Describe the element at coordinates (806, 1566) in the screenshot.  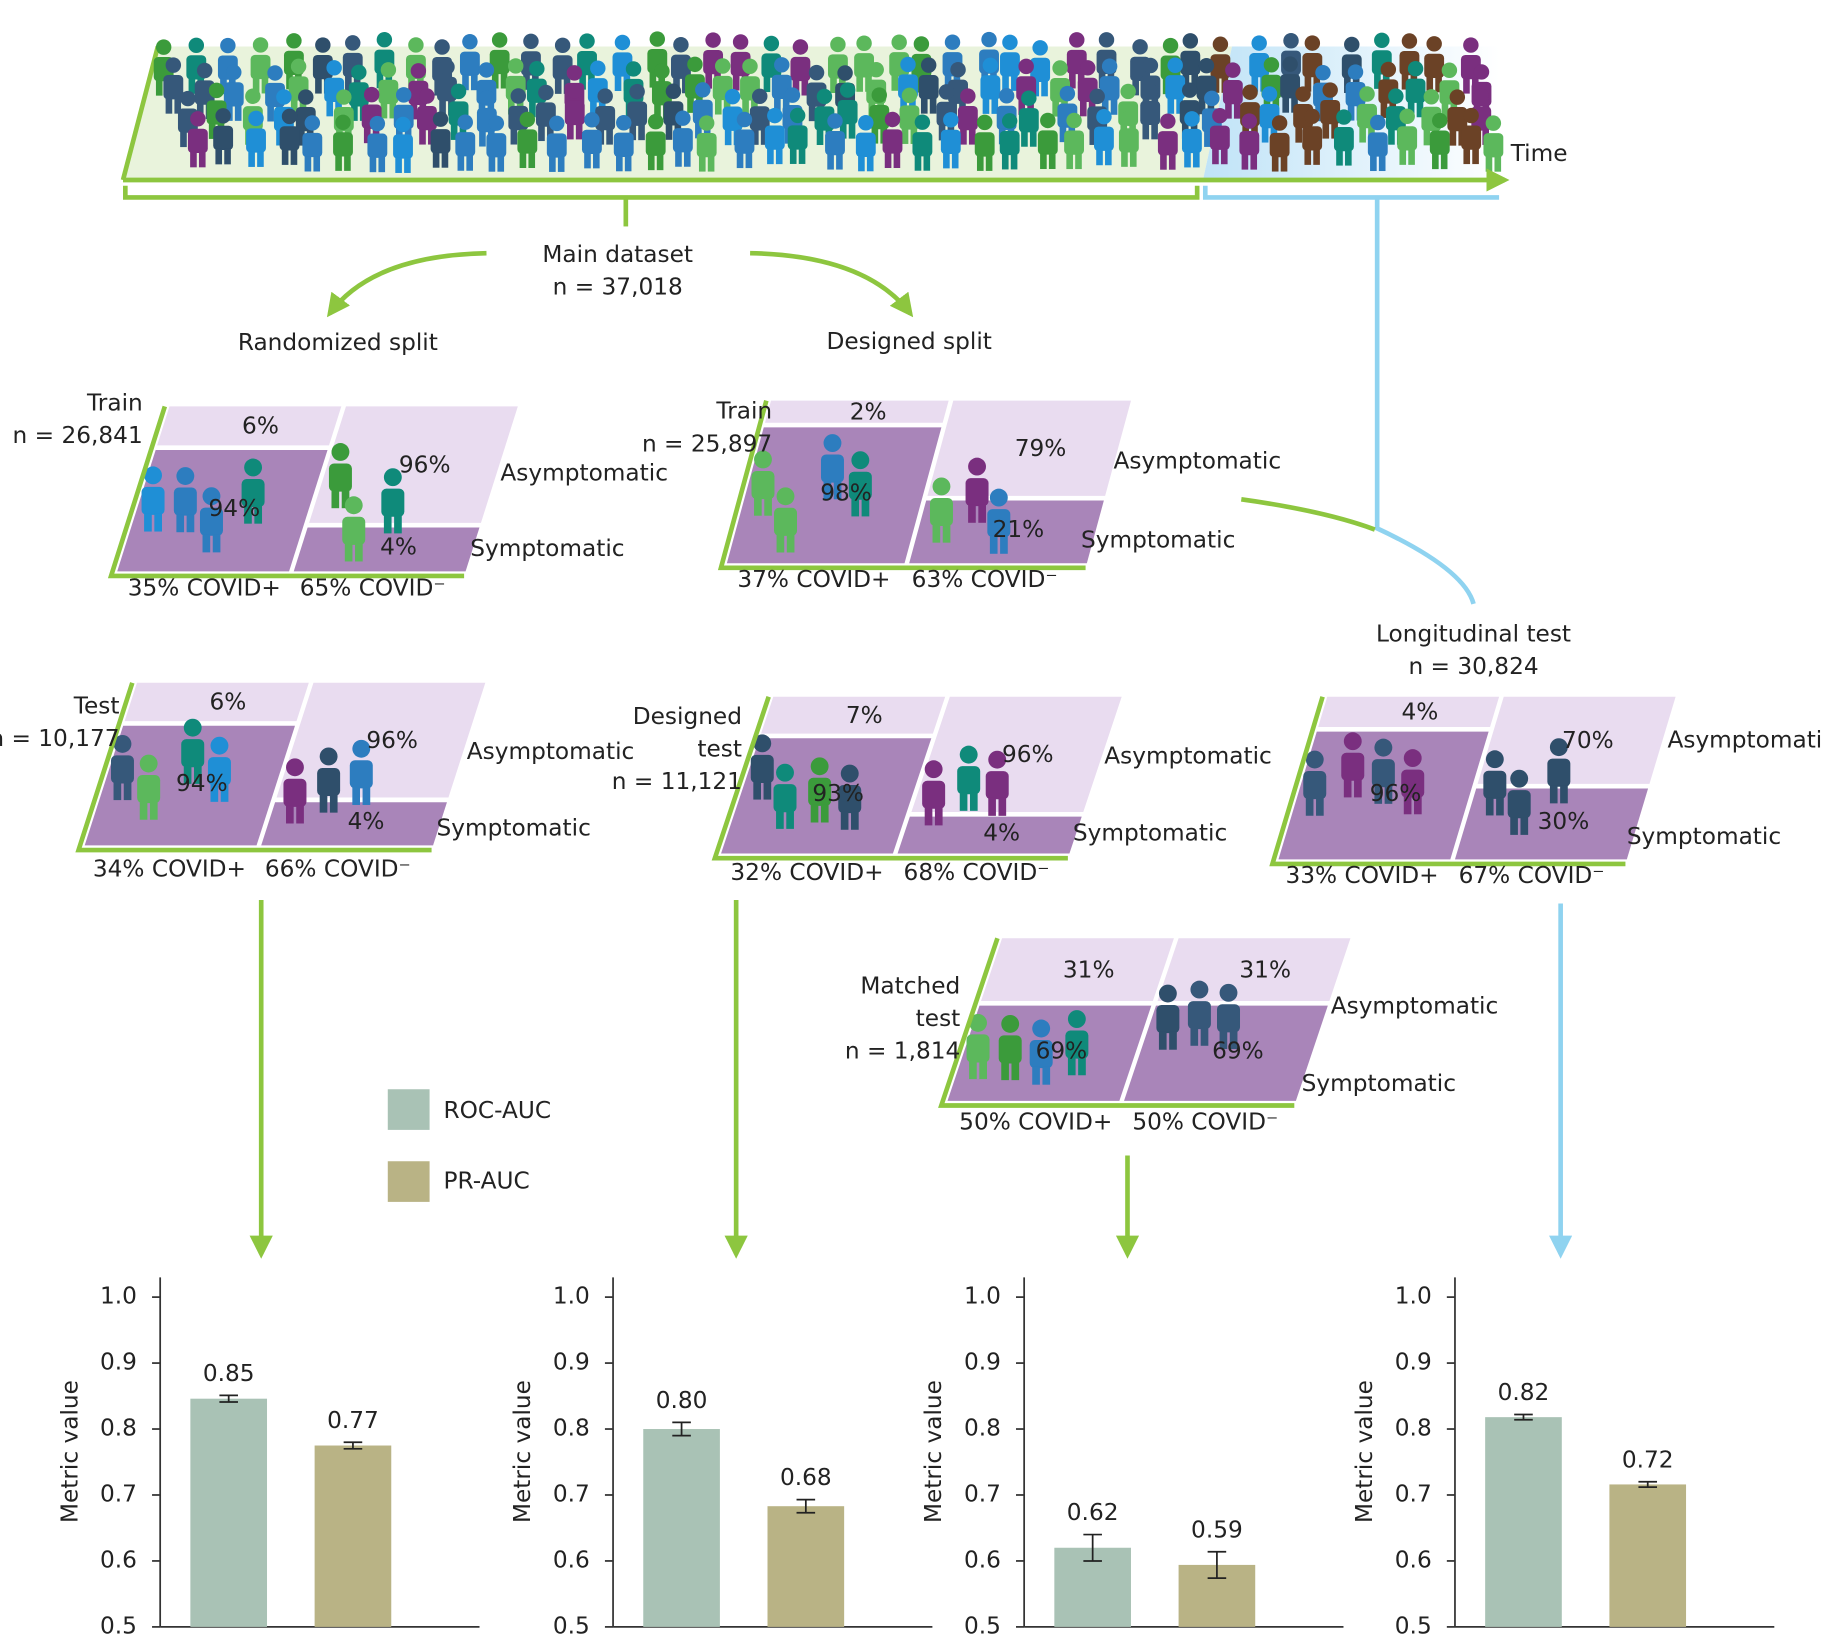
I see `bar` at that location.